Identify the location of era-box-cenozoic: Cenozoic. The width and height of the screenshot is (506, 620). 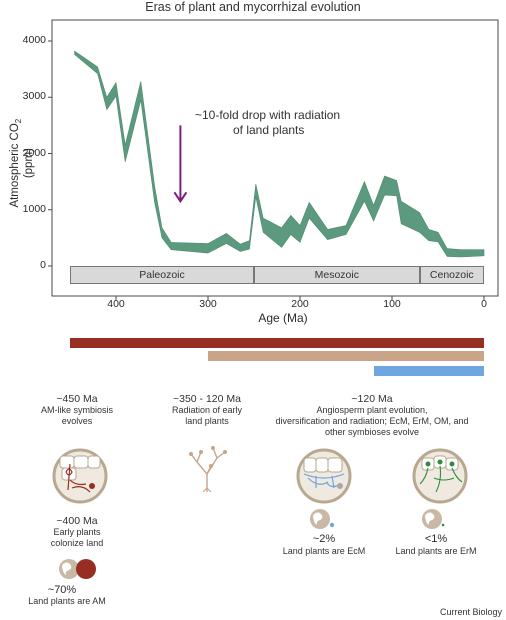
(451, 275).